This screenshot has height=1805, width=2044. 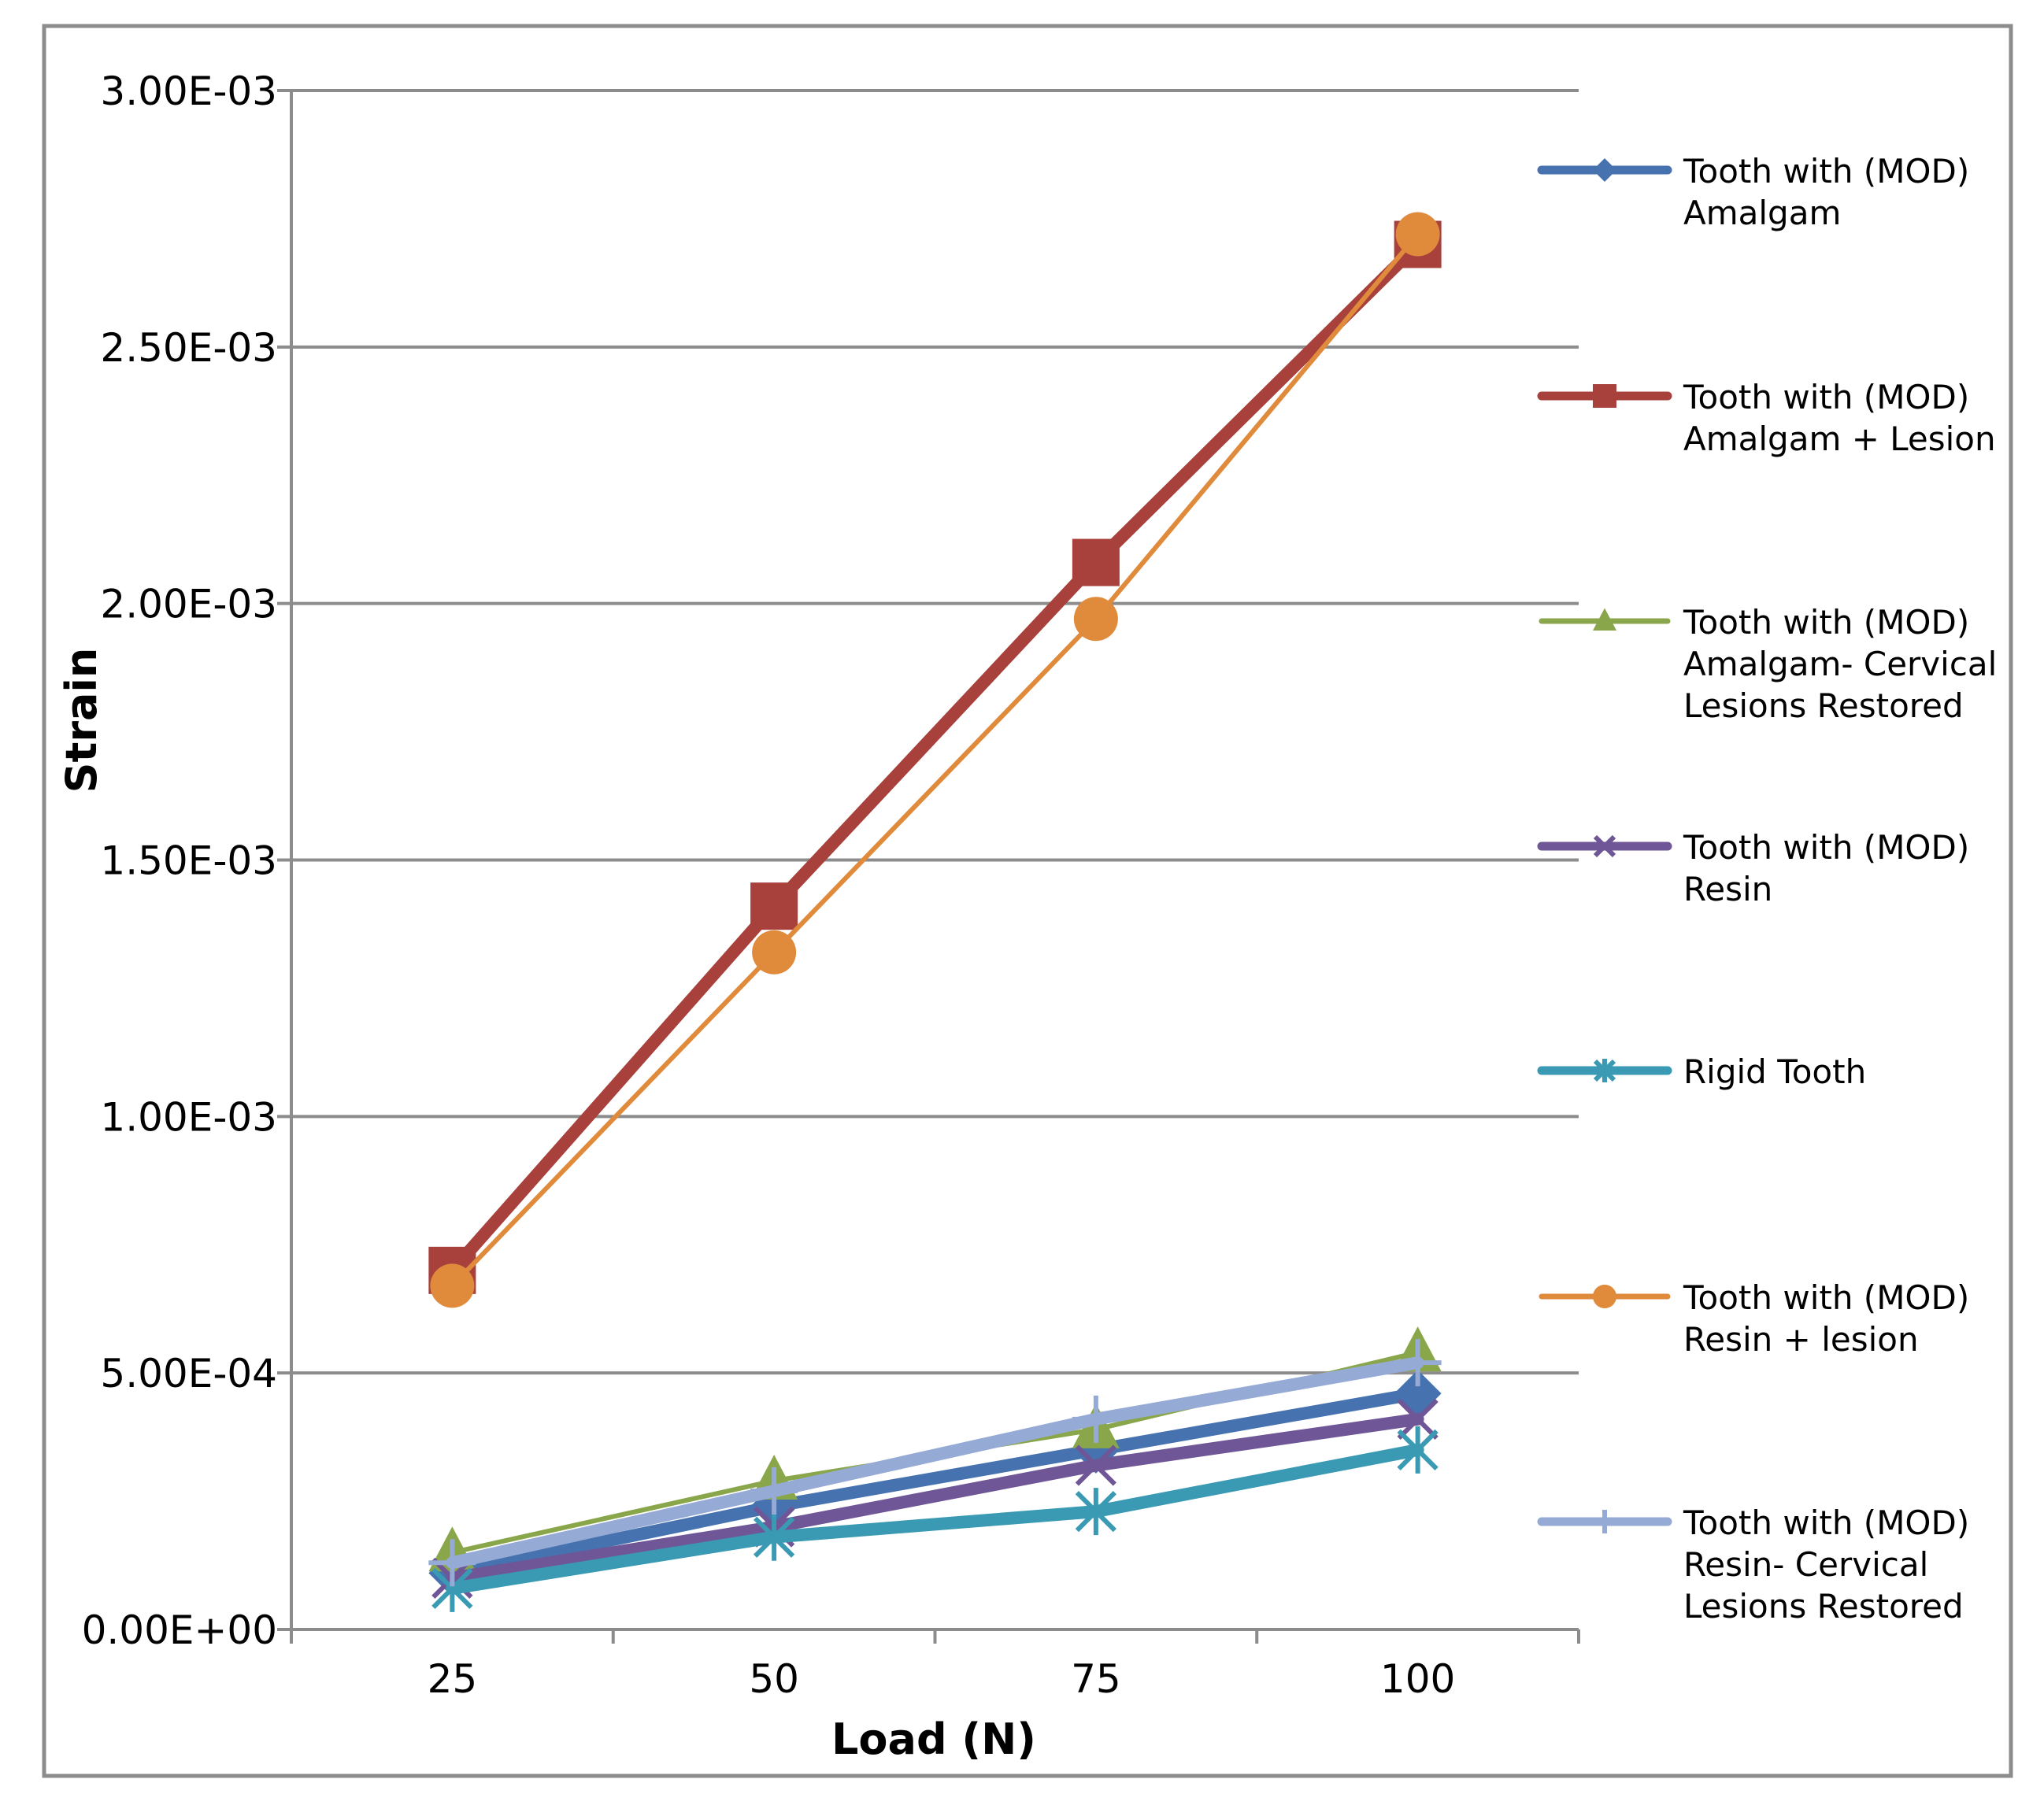 What do you see at coordinates (189, 1117) in the screenshot?
I see `y-tick-label: 1.00E-03` at bounding box center [189, 1117].